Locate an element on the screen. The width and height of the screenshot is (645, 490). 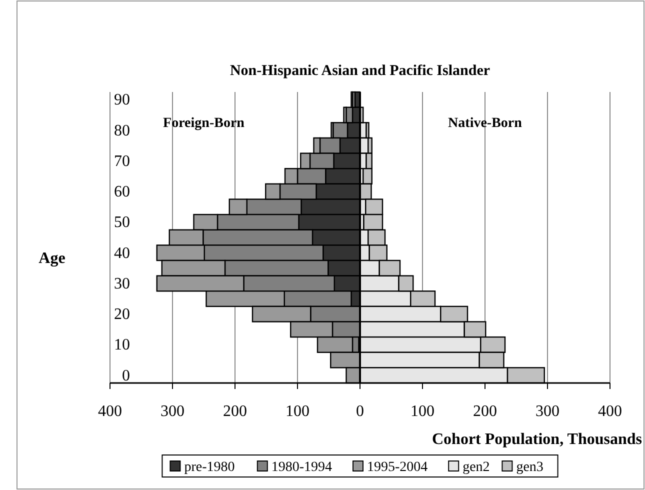
legend-label: 1980-1994 is located at coordinates (301, 467).